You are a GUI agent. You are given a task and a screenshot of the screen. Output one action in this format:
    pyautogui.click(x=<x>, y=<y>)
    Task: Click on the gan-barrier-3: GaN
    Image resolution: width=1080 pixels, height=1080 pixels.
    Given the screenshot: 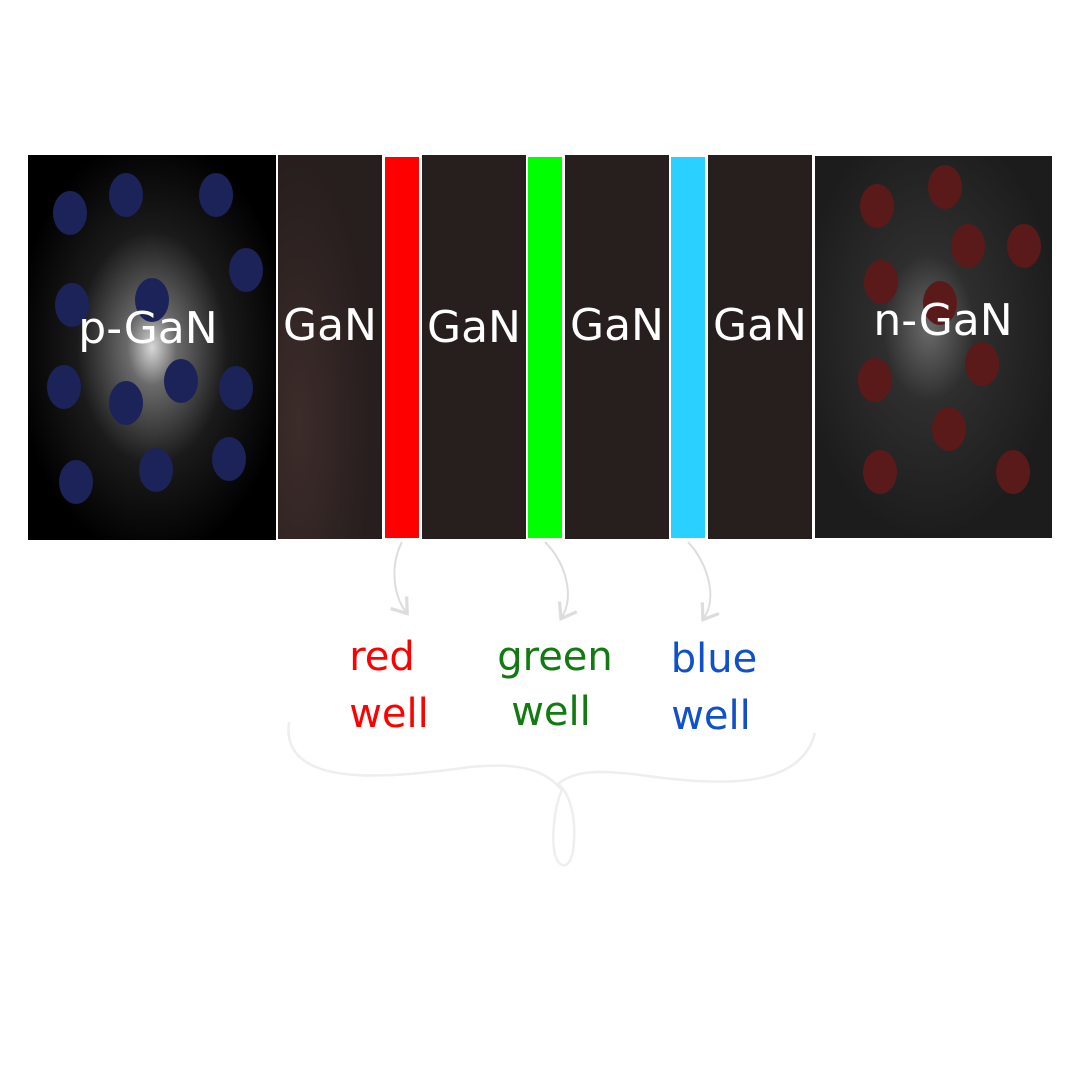 What is the action you would take?
    pyautogui.click(x=617, y=347)
    